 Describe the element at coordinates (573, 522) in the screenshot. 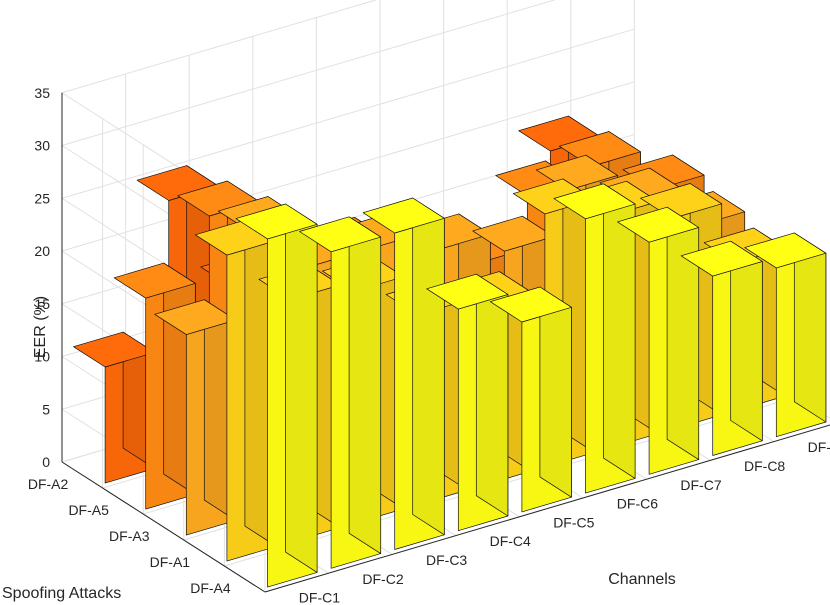

I see `x-tick-label: DF-C5` at that location.